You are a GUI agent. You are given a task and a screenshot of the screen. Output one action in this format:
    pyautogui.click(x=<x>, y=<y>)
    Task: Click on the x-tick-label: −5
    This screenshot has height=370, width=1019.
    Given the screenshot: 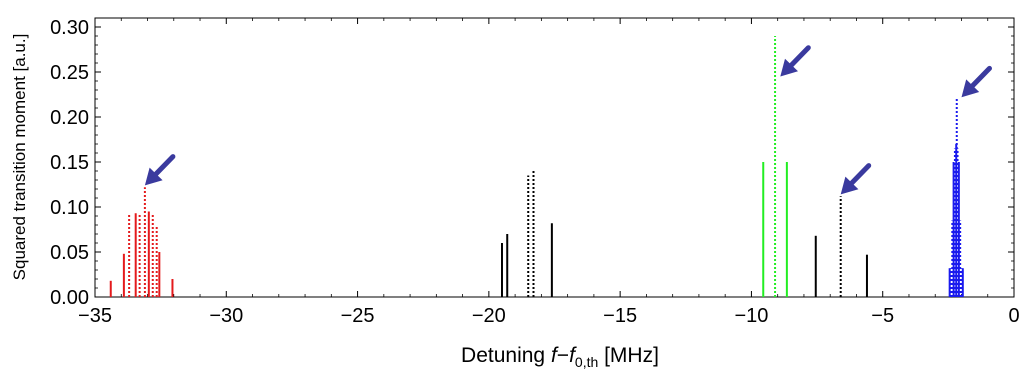 What is the action you would take?
    pyautogui.click(x=882, y=316)
    